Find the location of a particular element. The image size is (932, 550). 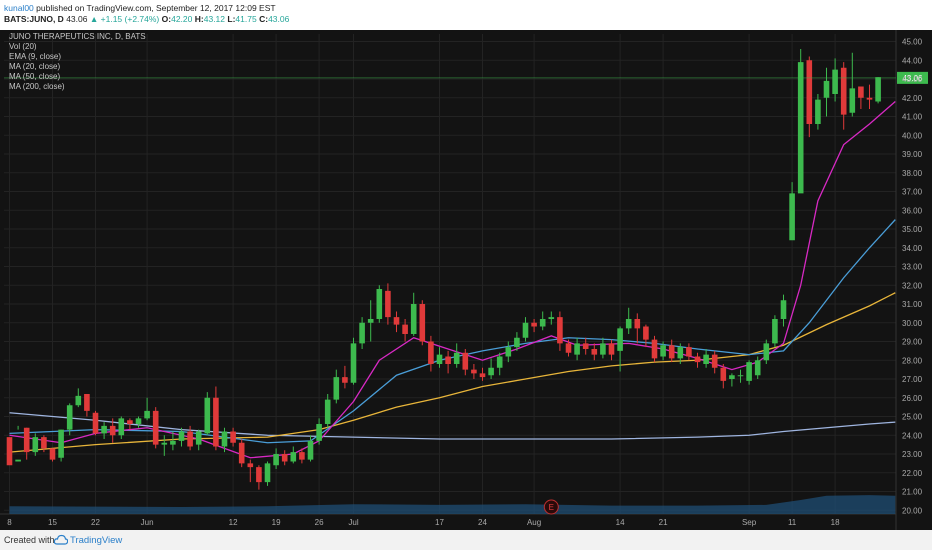

legend-title: JUNO THERAPEUTICS INC, D, BATS is located at coordinates (77, 36).